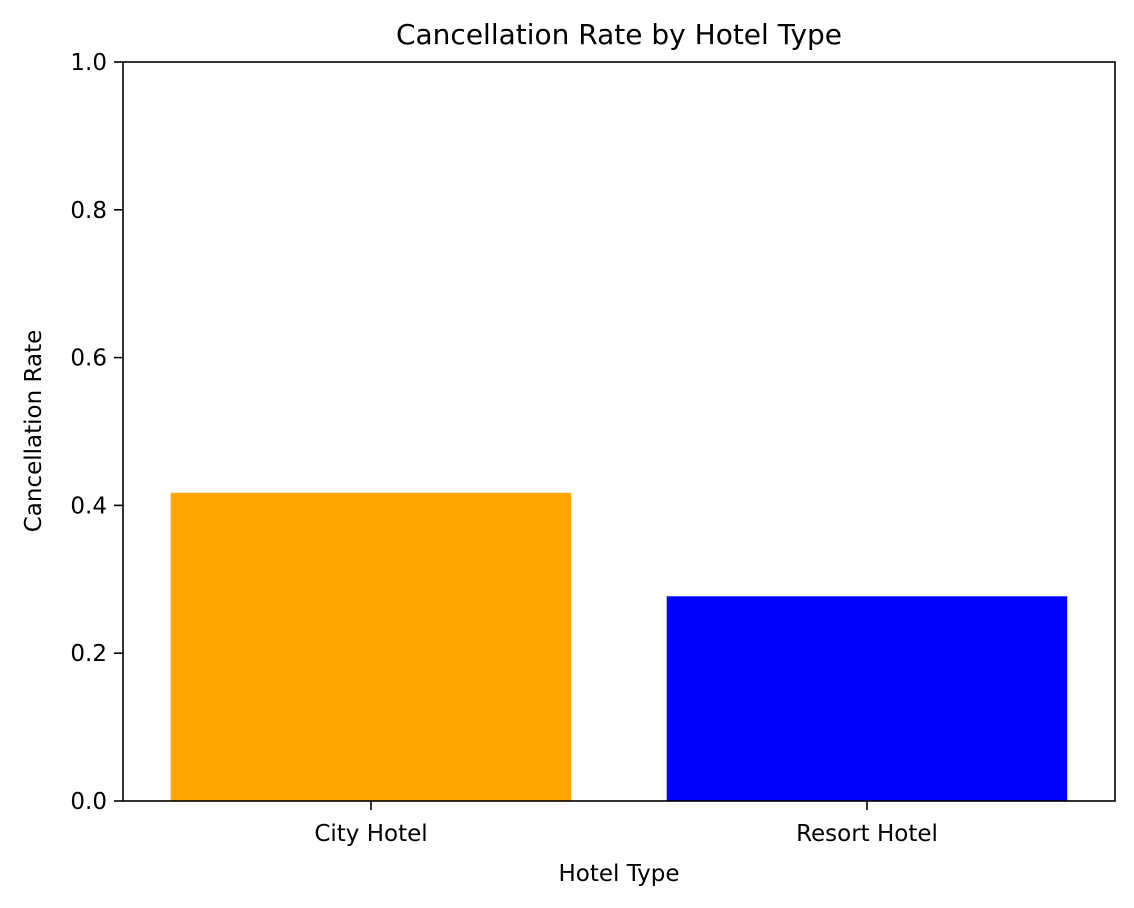  I want to click on y-tick-label: 1.0, so click(88, 63).